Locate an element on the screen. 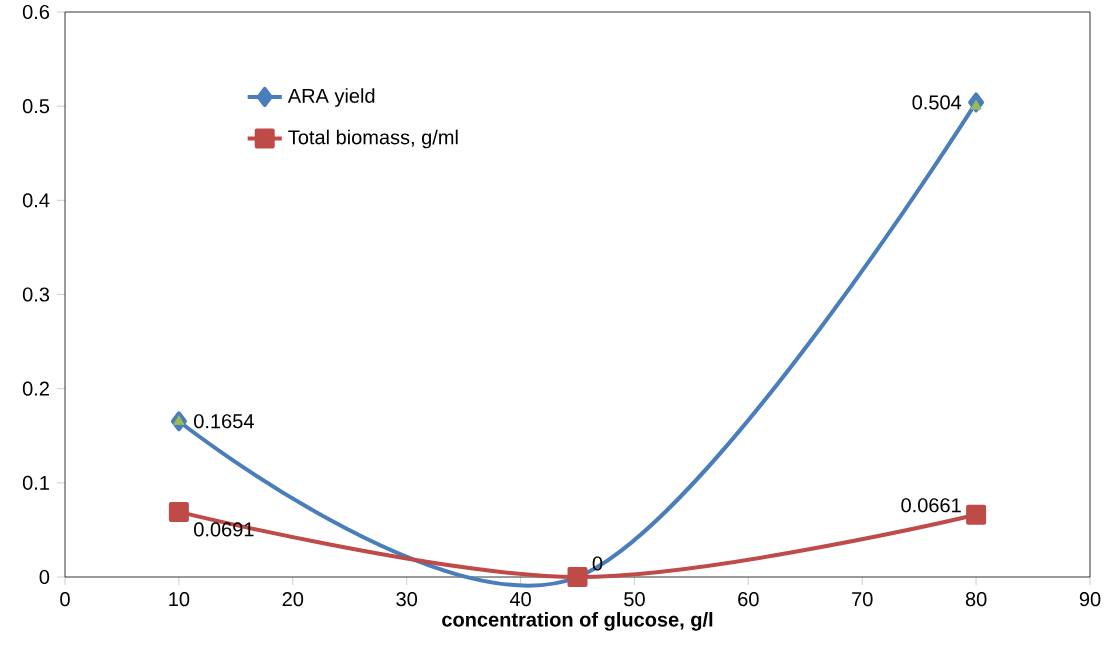 The width and height of the screenshot is (1105, 666). y-tick-label: 0.3 is located at coordinates (36, 294).